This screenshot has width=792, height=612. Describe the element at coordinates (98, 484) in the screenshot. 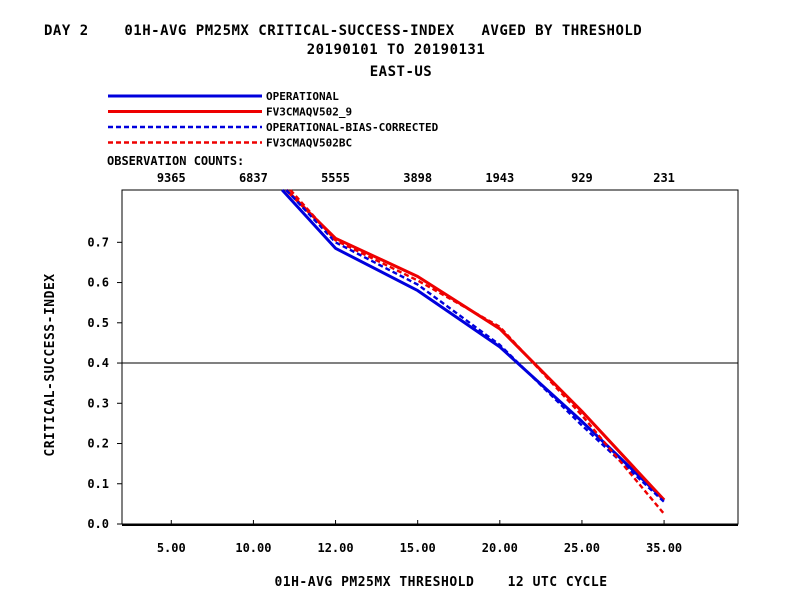

I see `y-tick-label: 0.1` at that location.